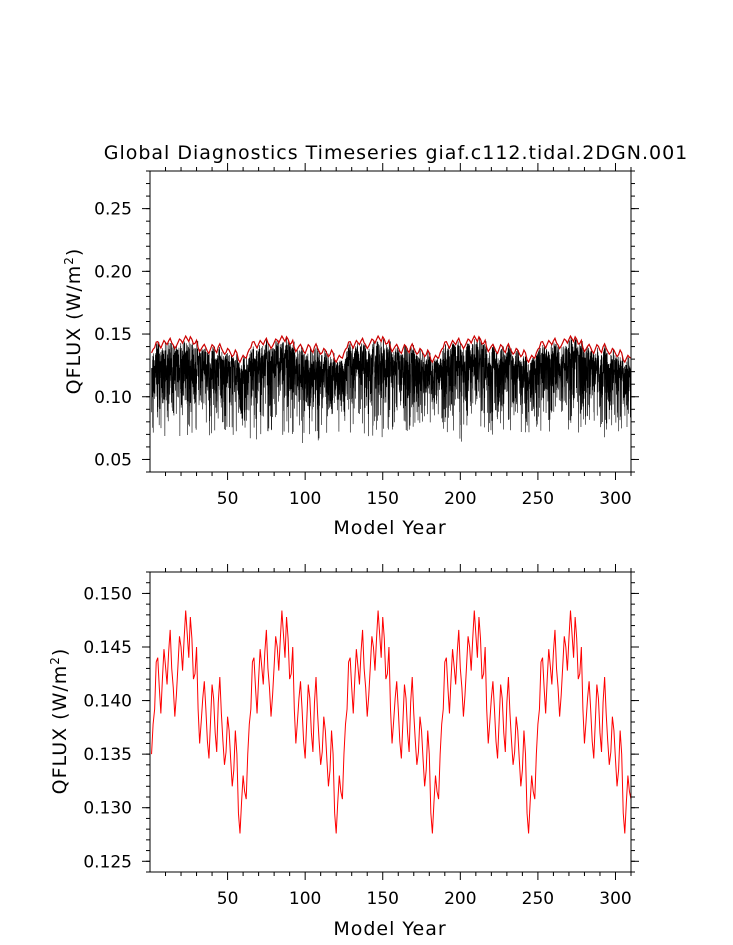  I want to click on bottom-x-tick-label: 300, so click(615, 899).